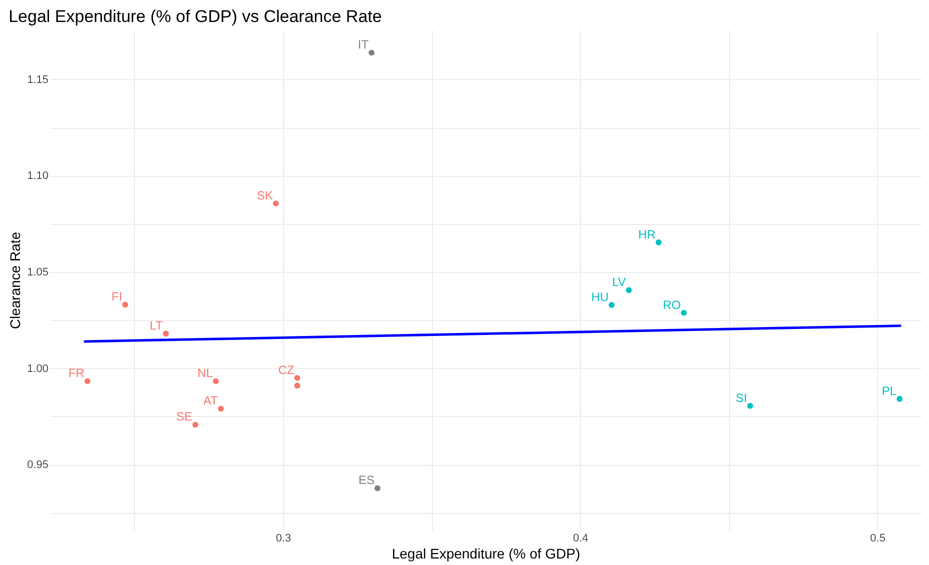 The image size is (929, 565). What do you see at coordinates (37, 272) in the screenshot?
I see `y-tick-label: 1.05` at bounding box center [37, 272].